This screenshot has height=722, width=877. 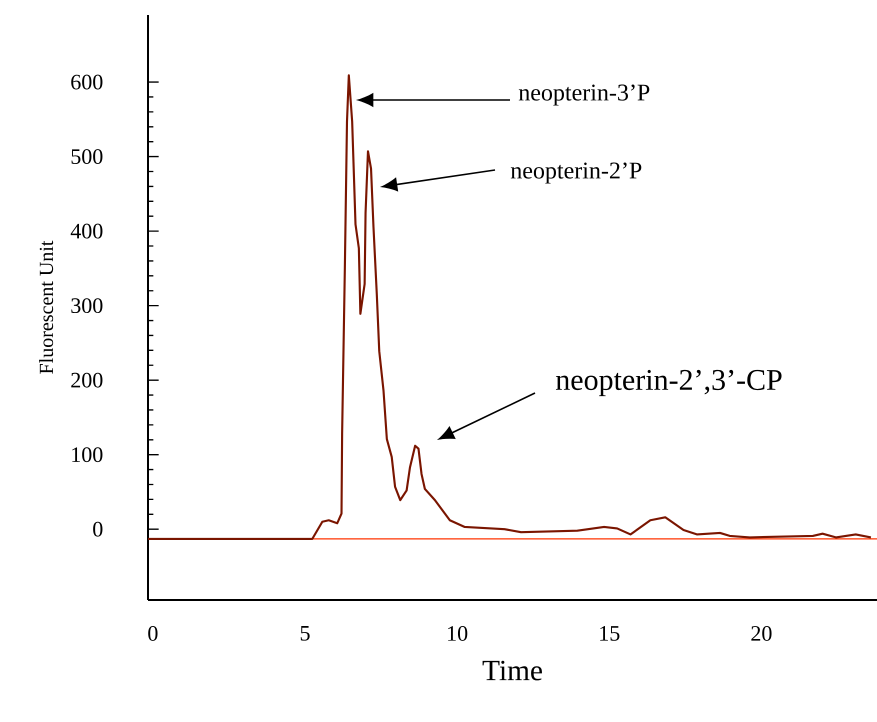 I want to click on x-tick-label: 15, so click(x=610, y=633).